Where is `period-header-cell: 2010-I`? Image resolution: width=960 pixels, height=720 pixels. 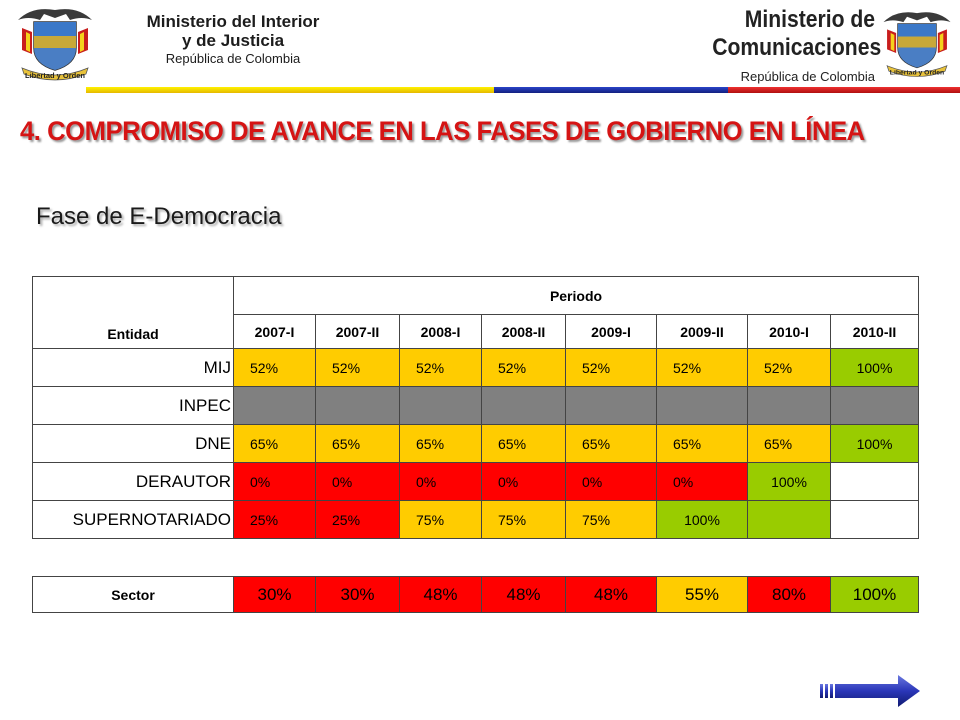
period-header-cell: 2010-I is located at coordinates (789, 331).